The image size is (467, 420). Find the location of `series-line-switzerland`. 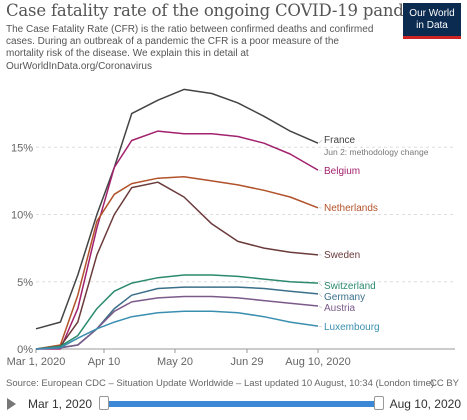

series-line-switzerland is located at coordinates (177, 312).